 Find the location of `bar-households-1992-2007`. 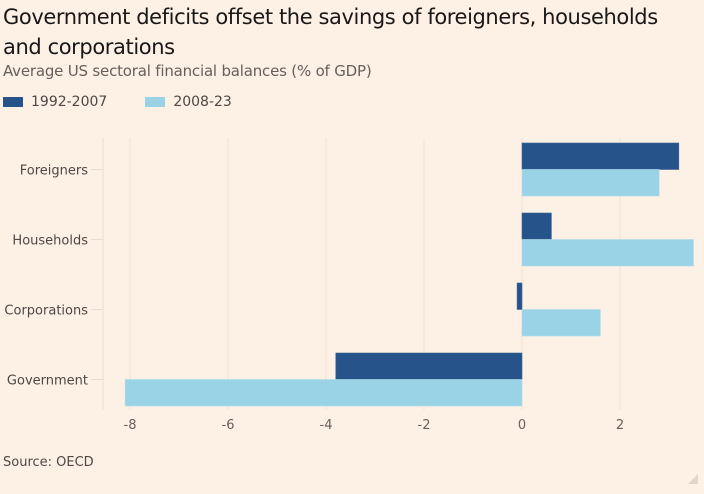

bar-households-1992-2007 is located at coordinates (536, 226).